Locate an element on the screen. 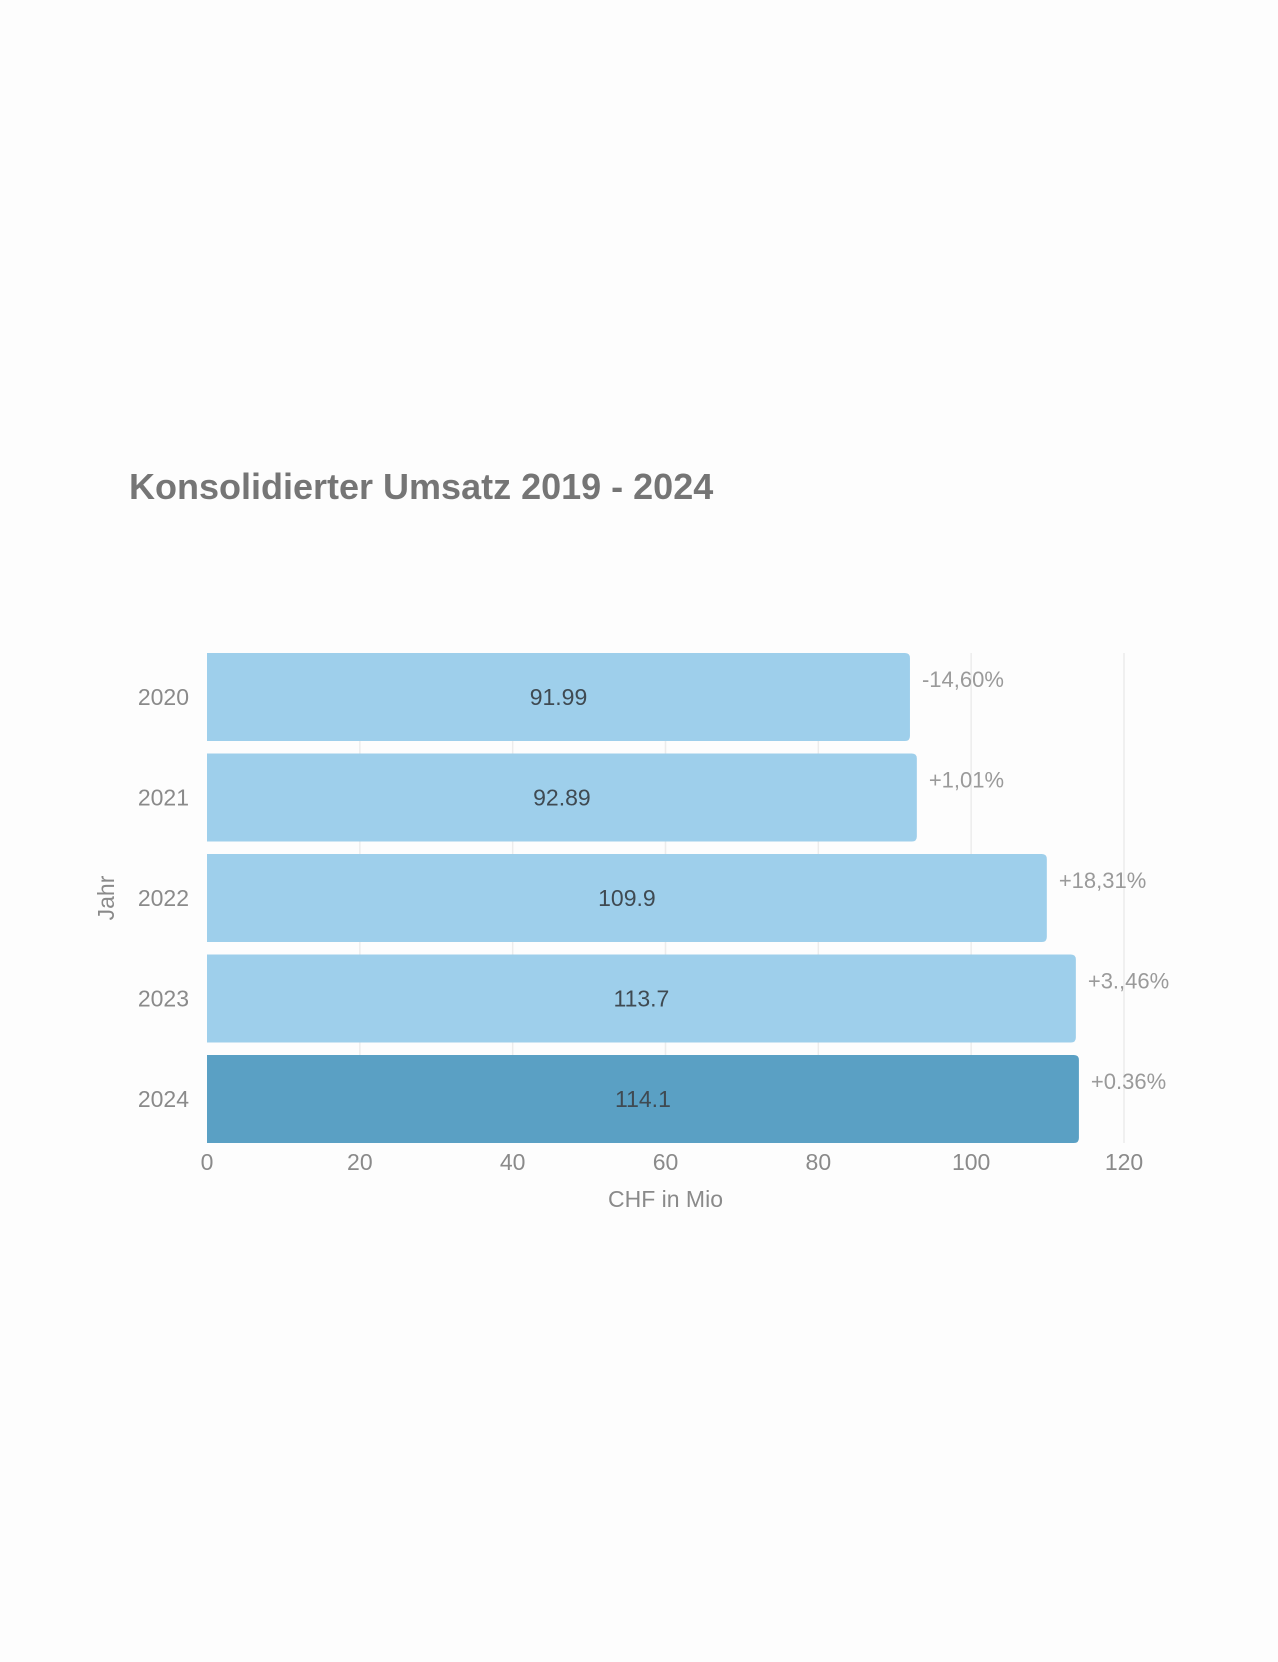 The width and height of the screenshot is (1278, 1662). change-label: +1,01% is located at coordinates (966, 780).